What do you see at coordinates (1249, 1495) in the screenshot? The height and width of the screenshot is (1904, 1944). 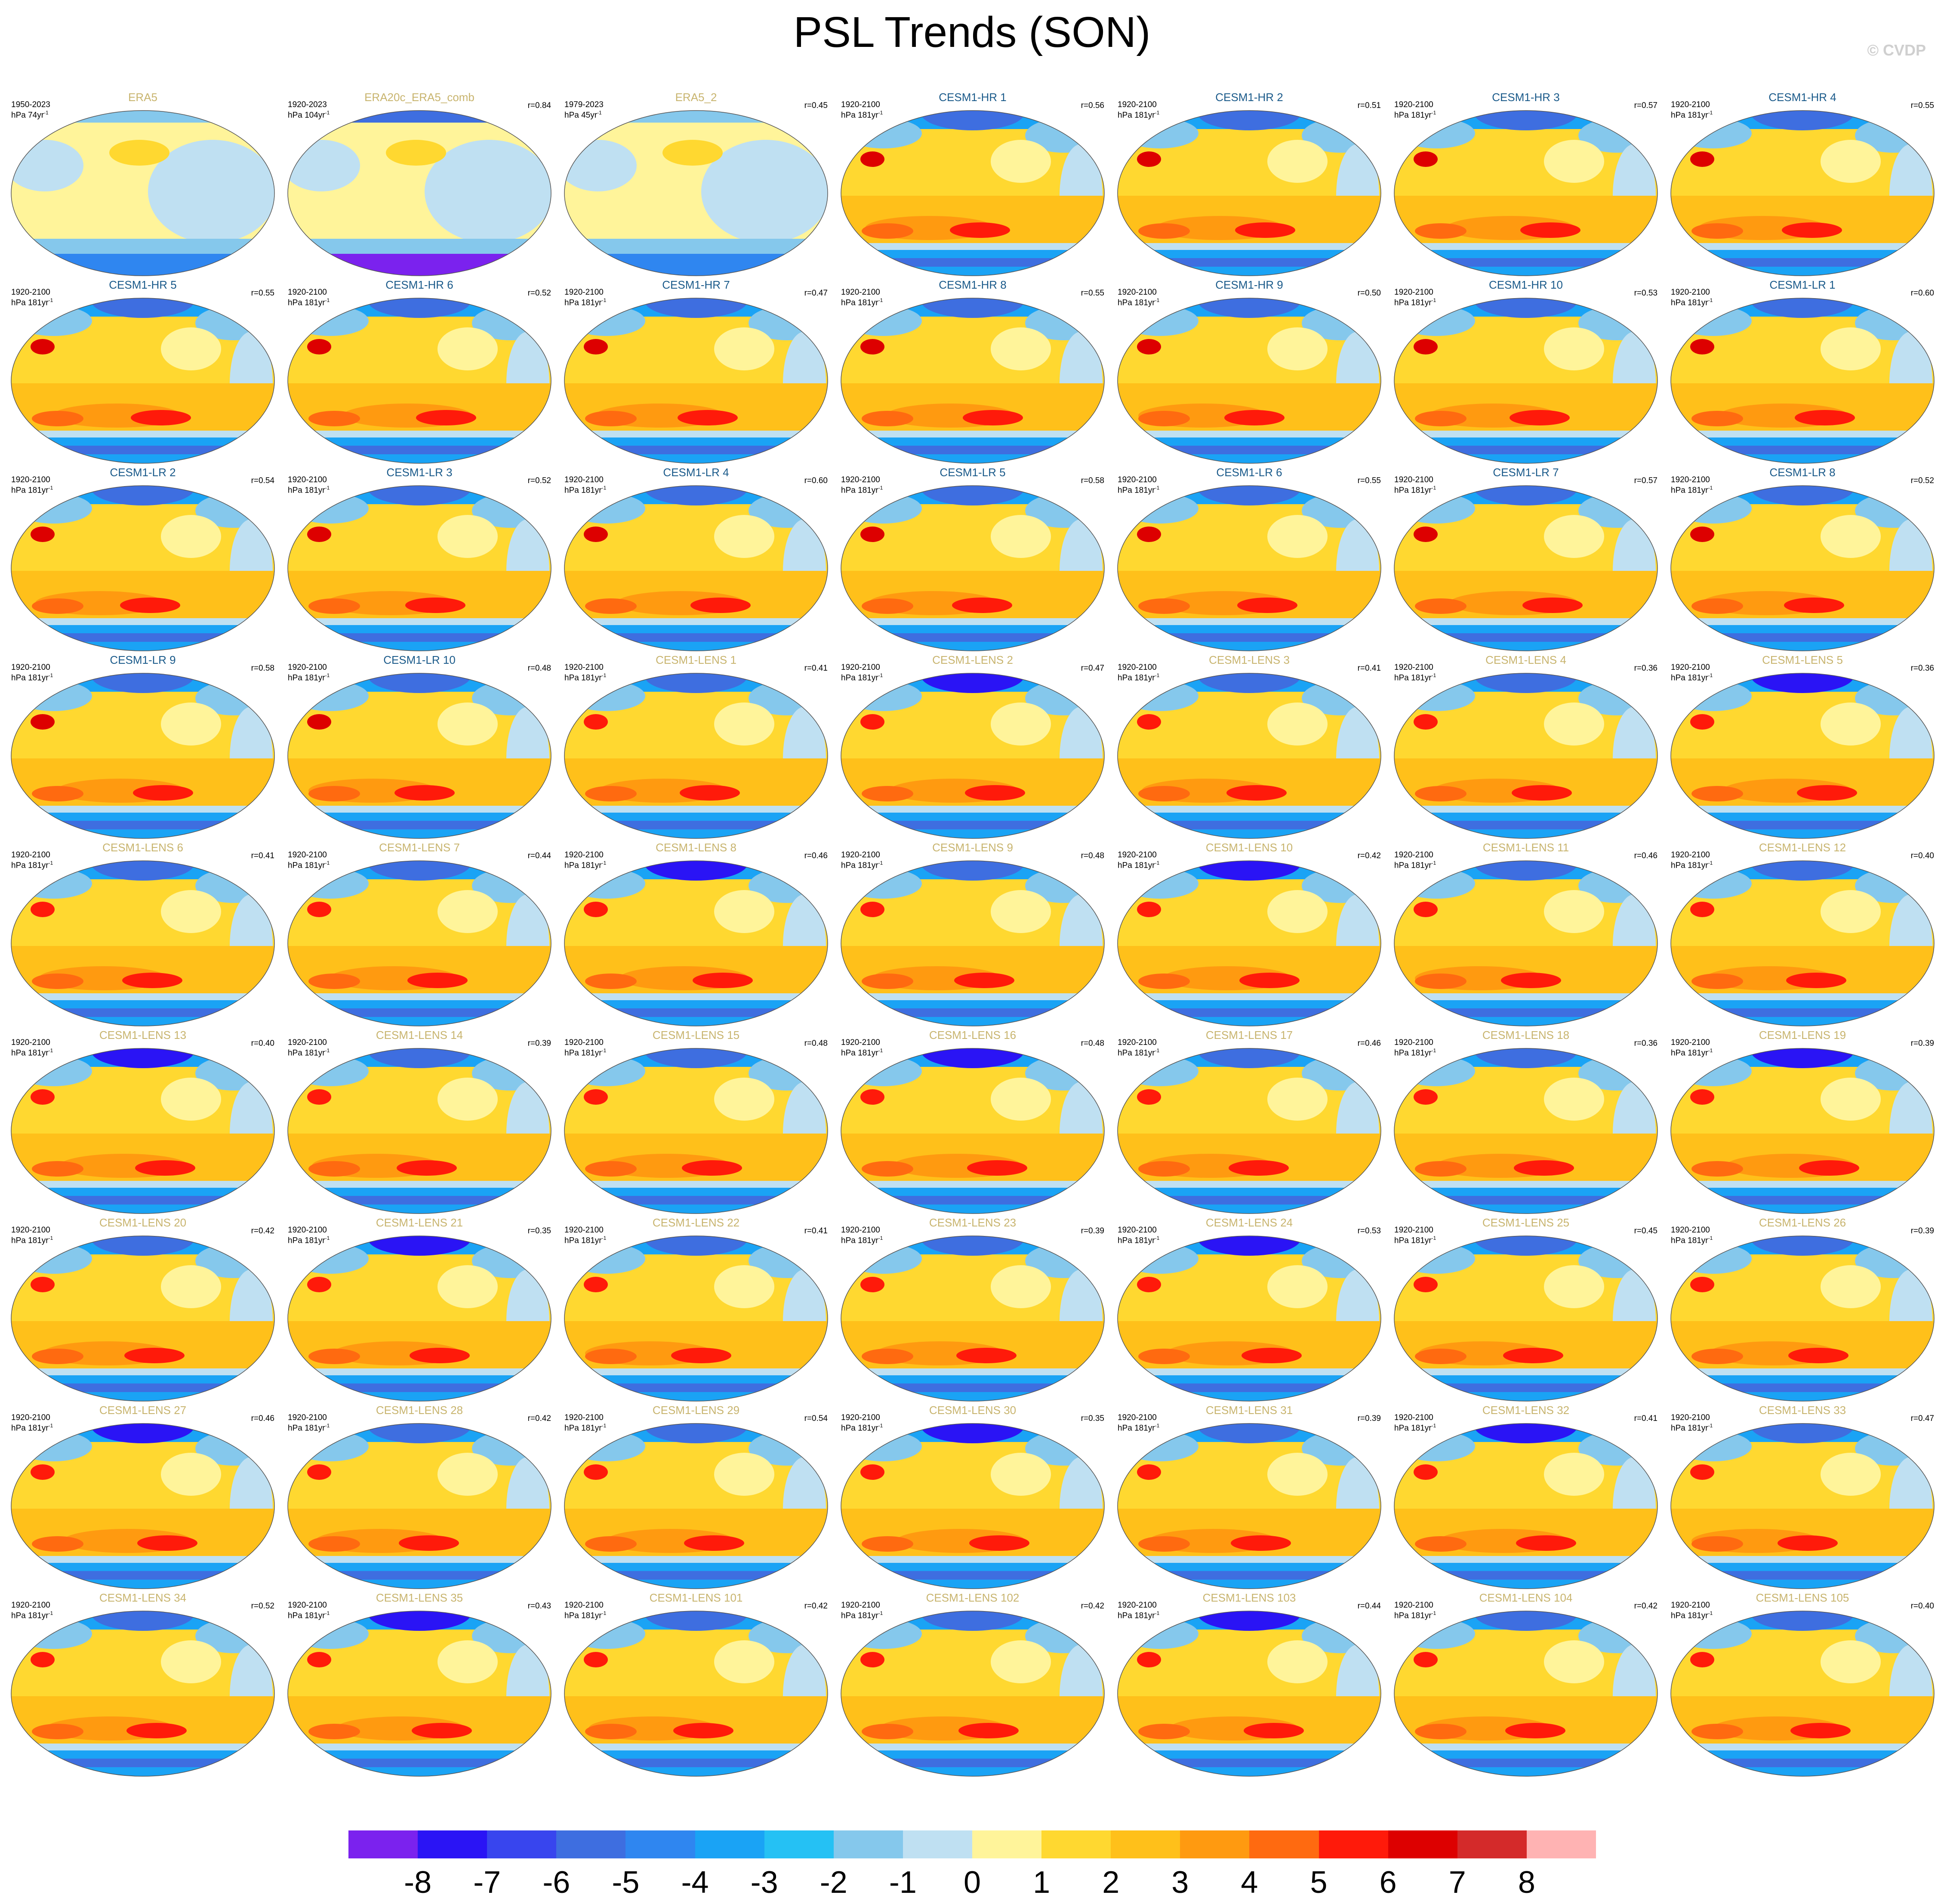 I see `map-panel: CESM1-LENS 31 1920-2100 hPa 181yr-1 r=0.39` at bounding box center [1249, 1495].